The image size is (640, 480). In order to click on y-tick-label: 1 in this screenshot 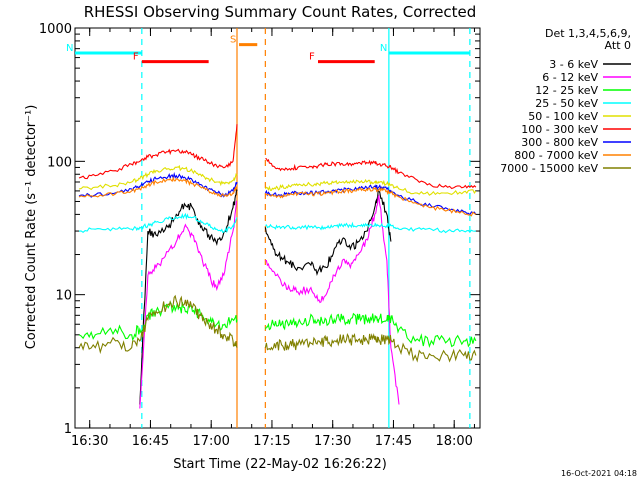, I will do `click(68, 429)`.